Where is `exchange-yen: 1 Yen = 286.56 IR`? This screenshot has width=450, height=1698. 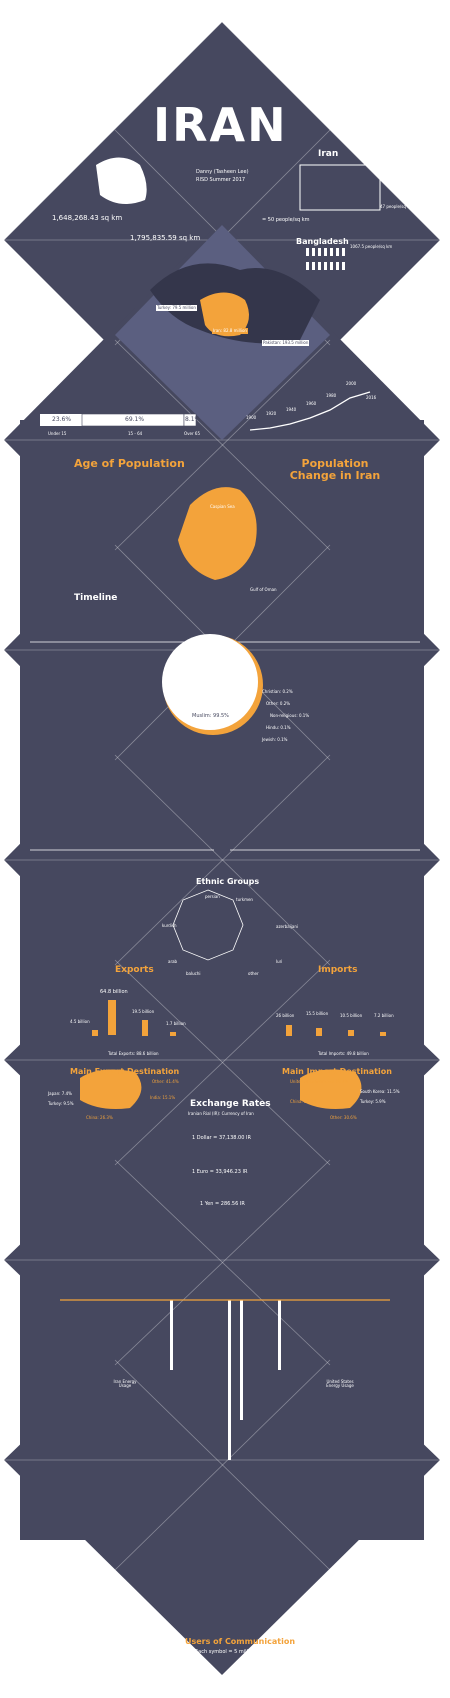 exchange-yen: 1 Yen = 286.56 IR is located at coordinates (222, 1204).